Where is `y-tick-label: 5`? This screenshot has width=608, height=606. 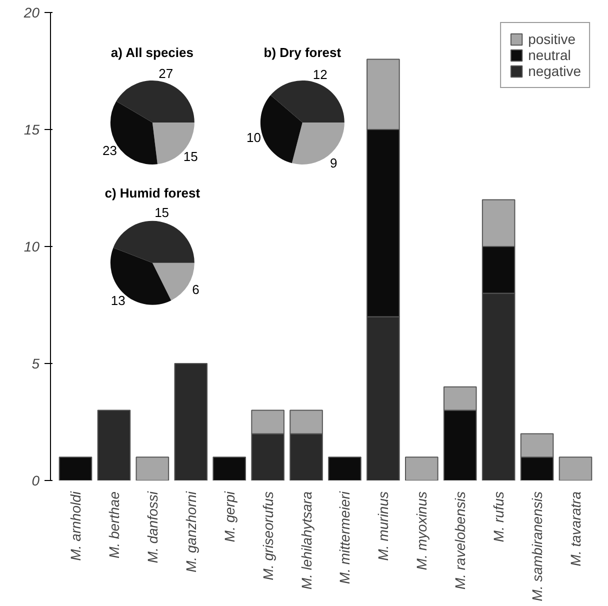
y-tick-label: 5 is located at coordinates (36, 364).